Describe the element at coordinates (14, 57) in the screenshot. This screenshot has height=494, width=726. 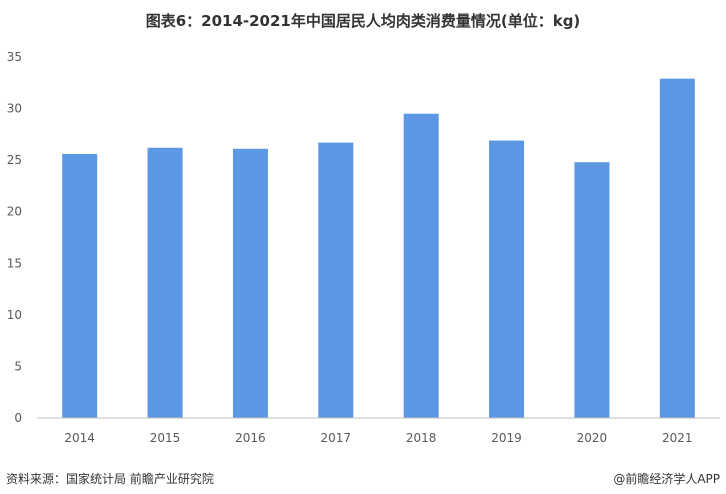
I see `y-tick-label: 35` at that location.